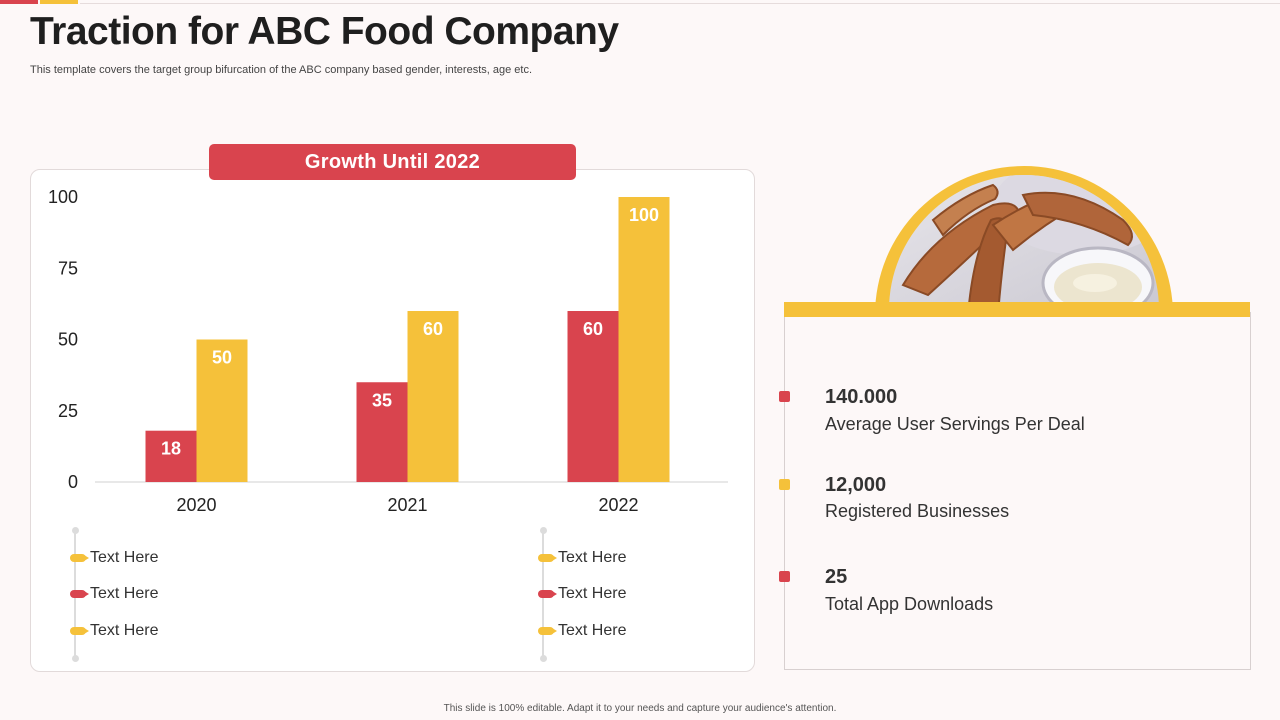  I want to click on food-image-arch, so click(1024, 242).